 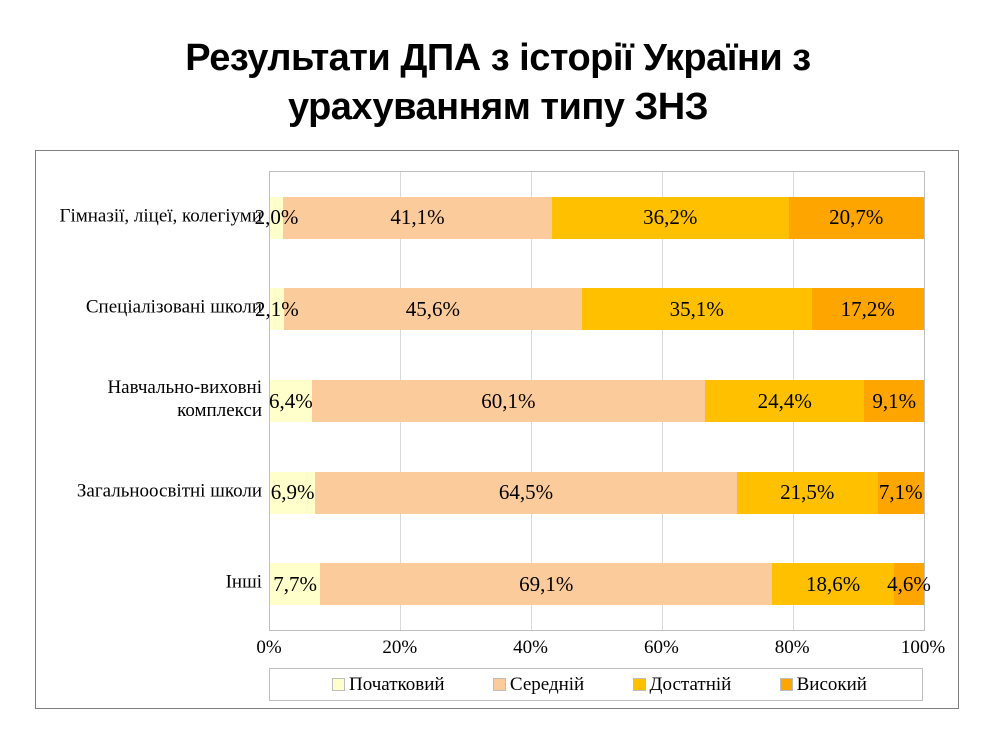 I want to click on bar-segment-label: 36,2%, so click(x=670, y=217).